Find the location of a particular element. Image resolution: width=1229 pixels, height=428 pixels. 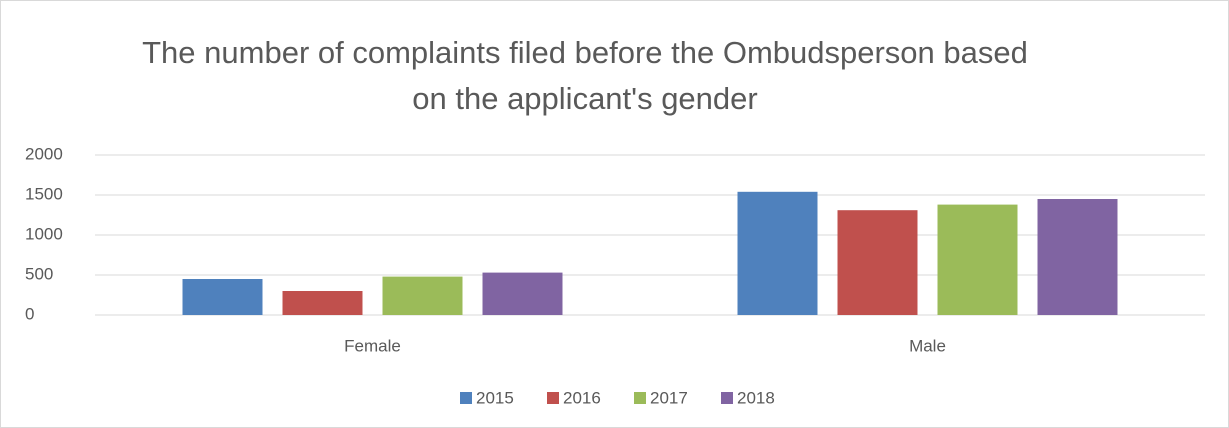

y-tick-label: 2000 is located at coordinates (44, 153).